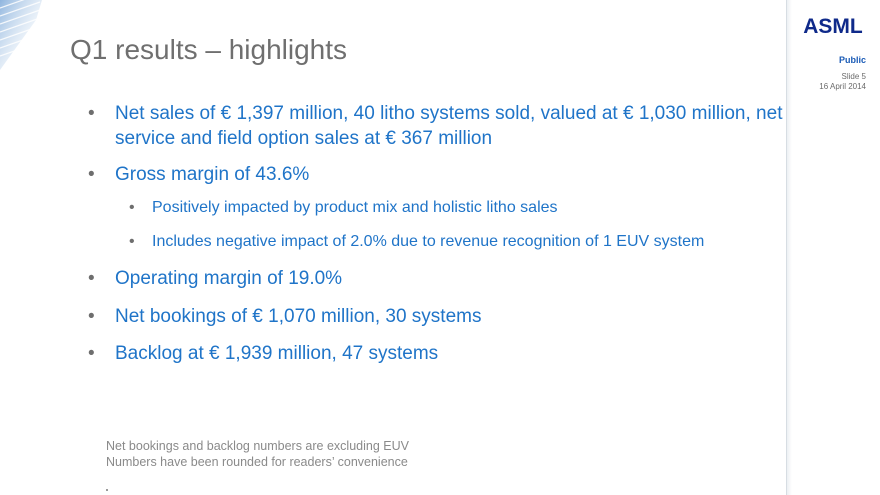 Image resolution: width=880 pixels, height=495 pixels. Describe the element at coordinates (438, 174) in the screenshot. I see `bullet-item: • Gross margin of 43.6%` at that location.